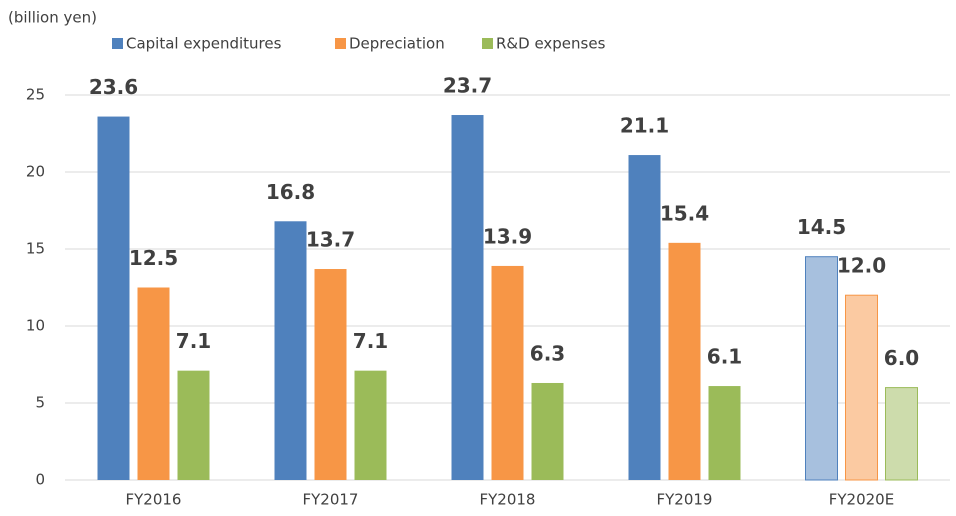  I want to click on x-tick-label: FY2017, so click(331, 500).